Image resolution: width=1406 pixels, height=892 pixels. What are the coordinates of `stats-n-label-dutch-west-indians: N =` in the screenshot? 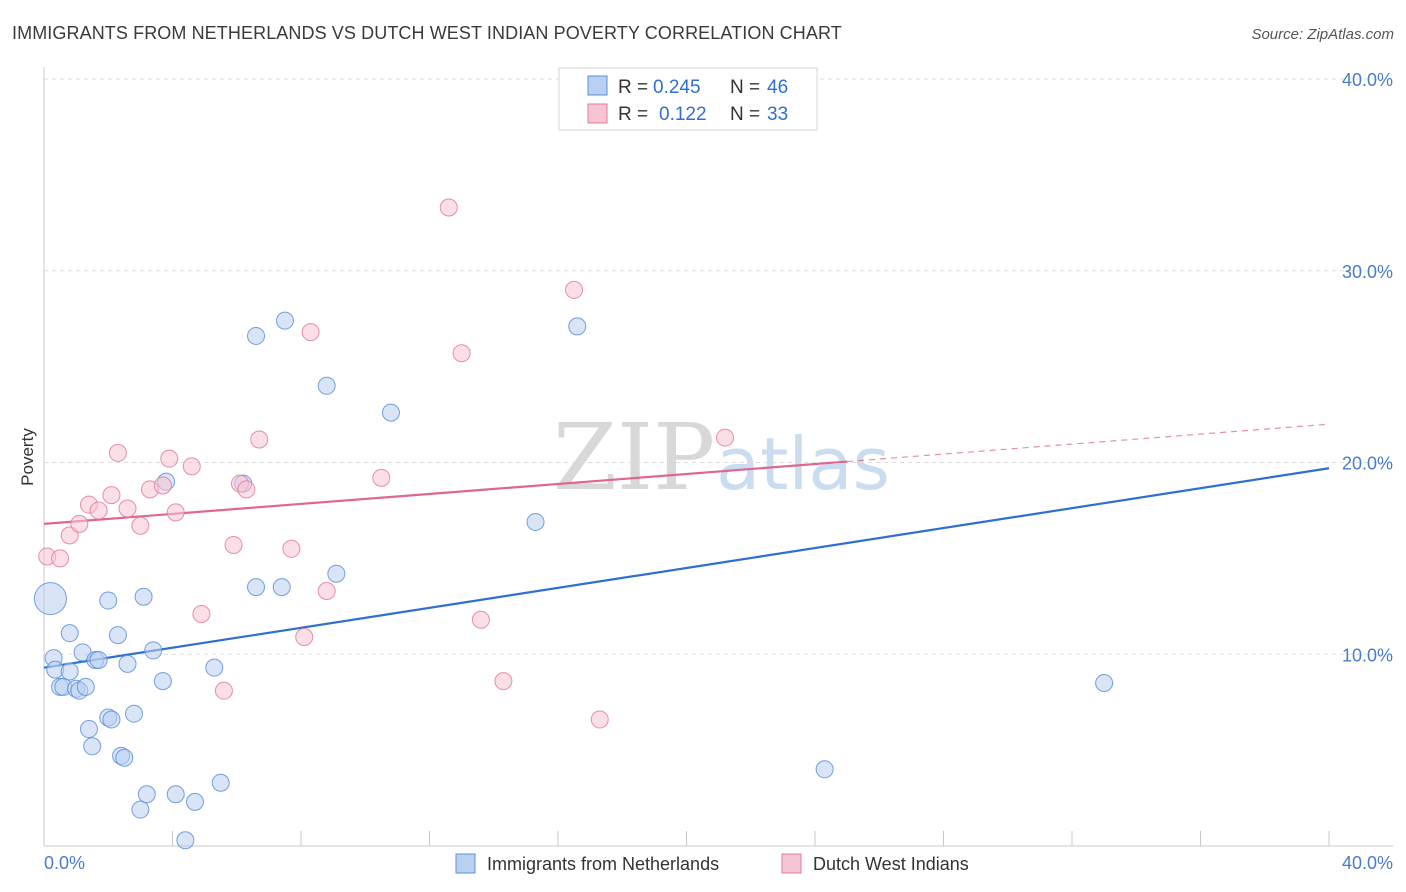 It's located at (745, 114).